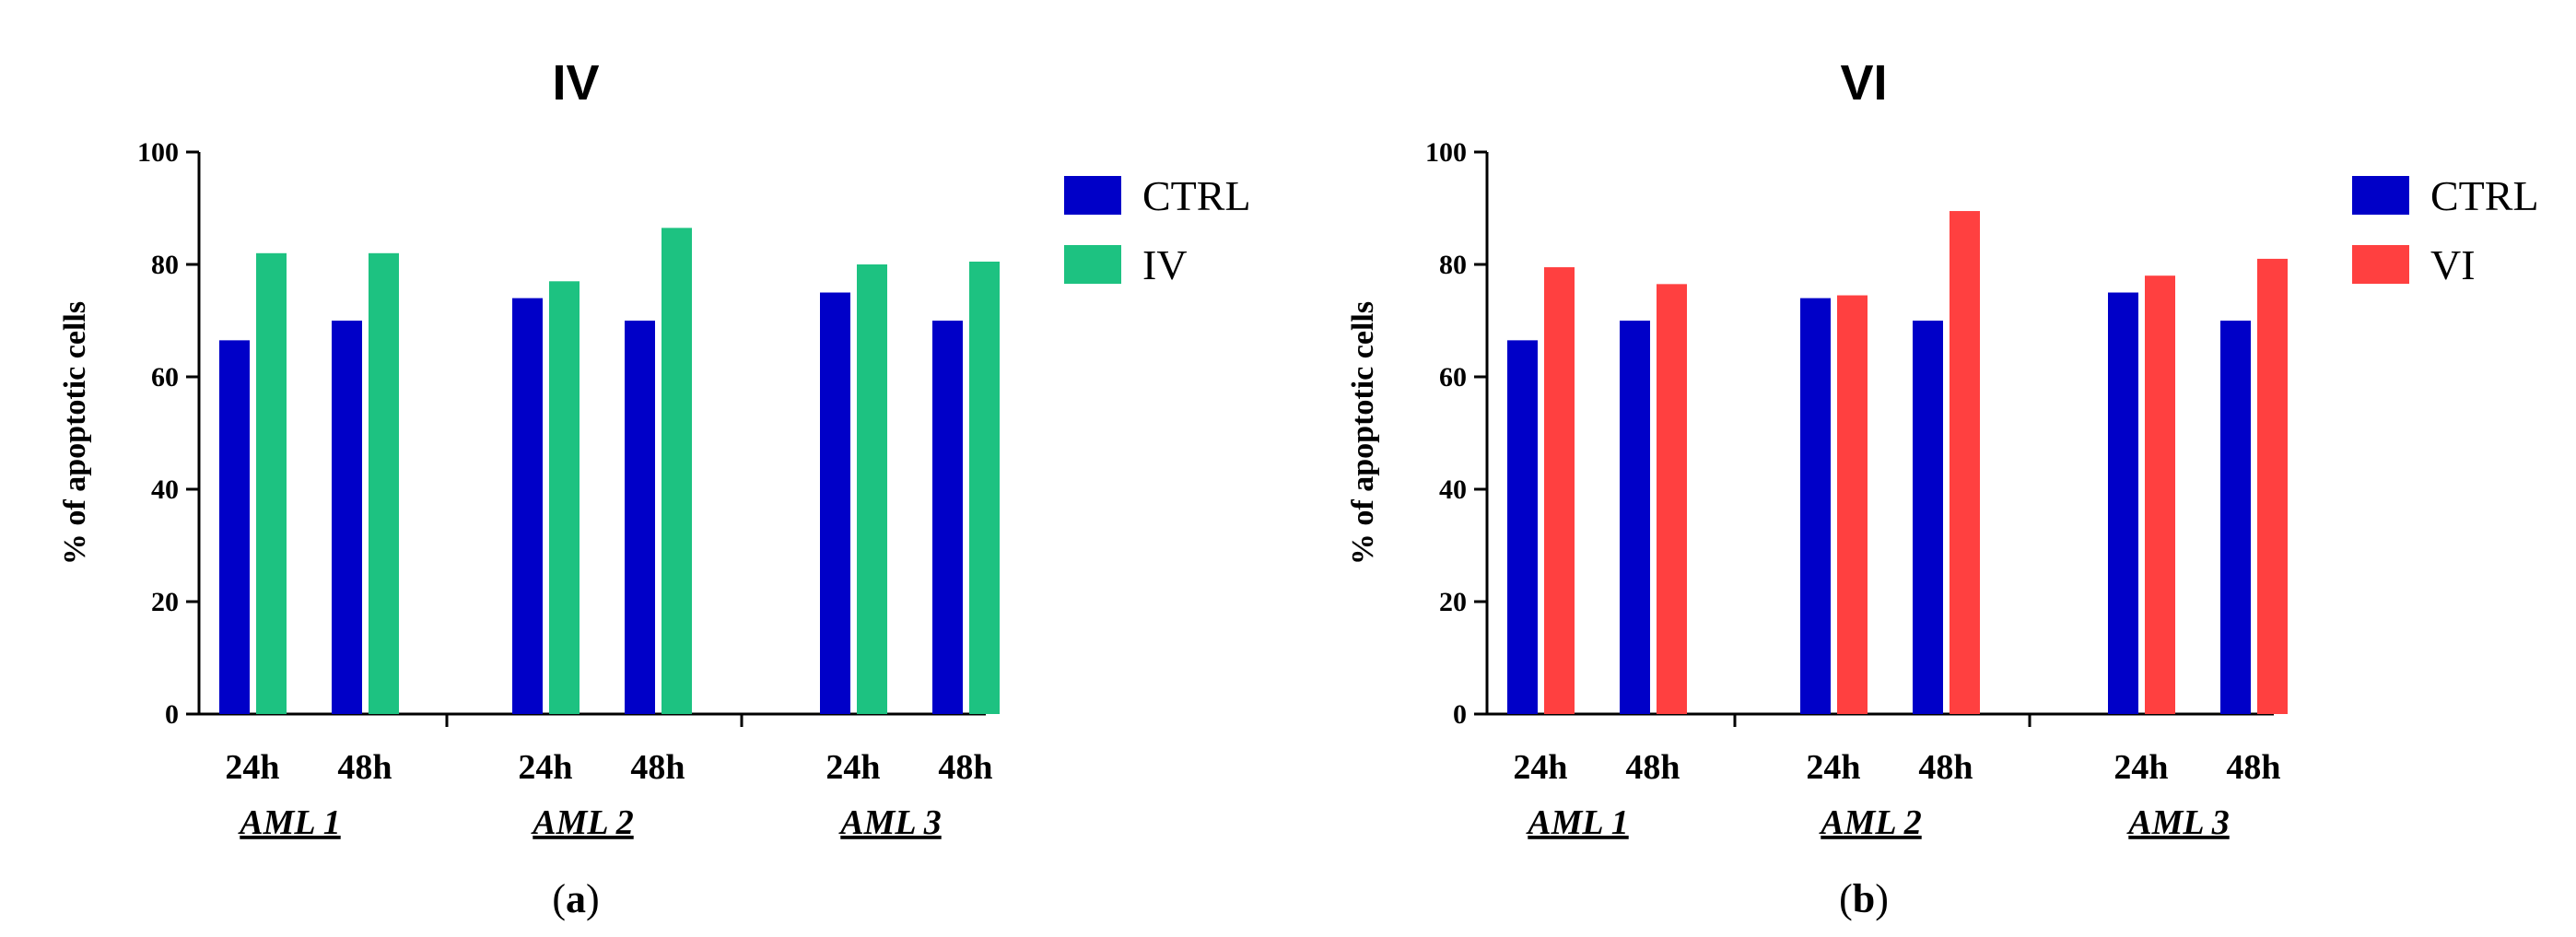 The image size is (2576, 937). I want to click on bar-vi-aml3-48h, so click(2272, 486).